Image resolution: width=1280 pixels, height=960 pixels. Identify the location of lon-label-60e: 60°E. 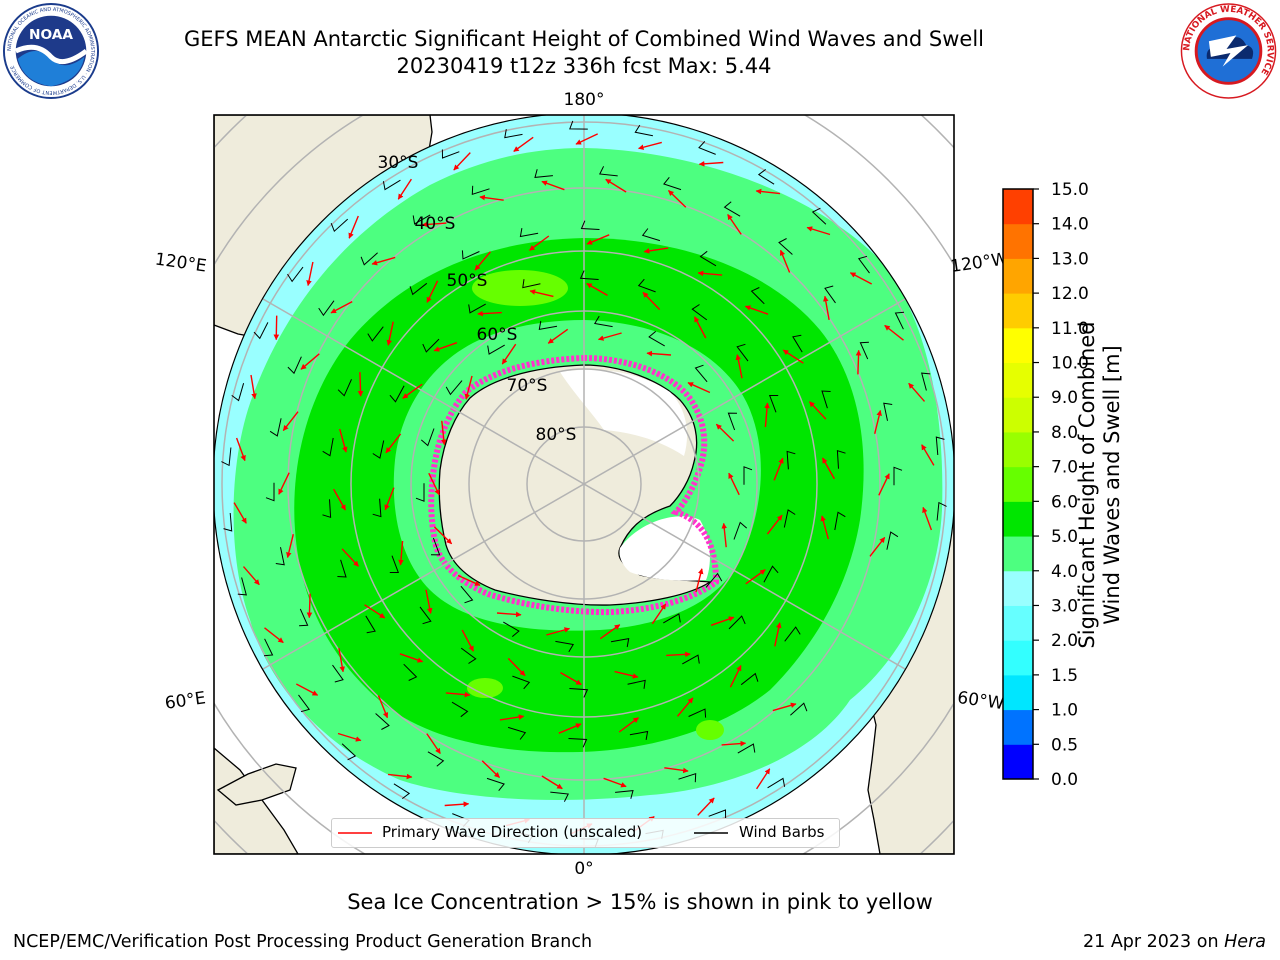
(185, 700).